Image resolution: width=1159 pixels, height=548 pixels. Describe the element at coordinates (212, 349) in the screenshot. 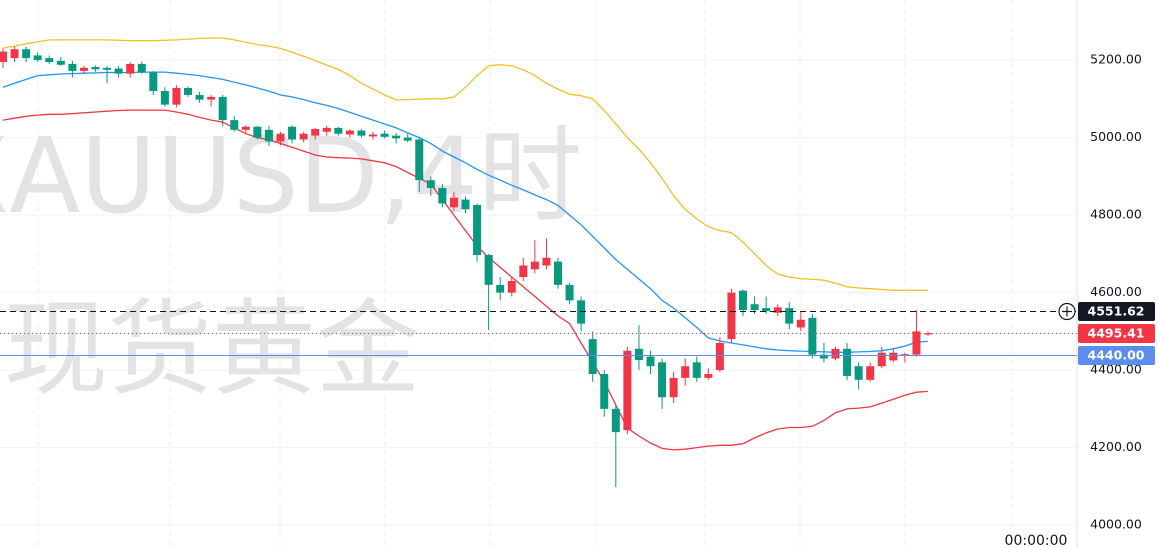

I see `watermark-name: 现货黄金` at that location.